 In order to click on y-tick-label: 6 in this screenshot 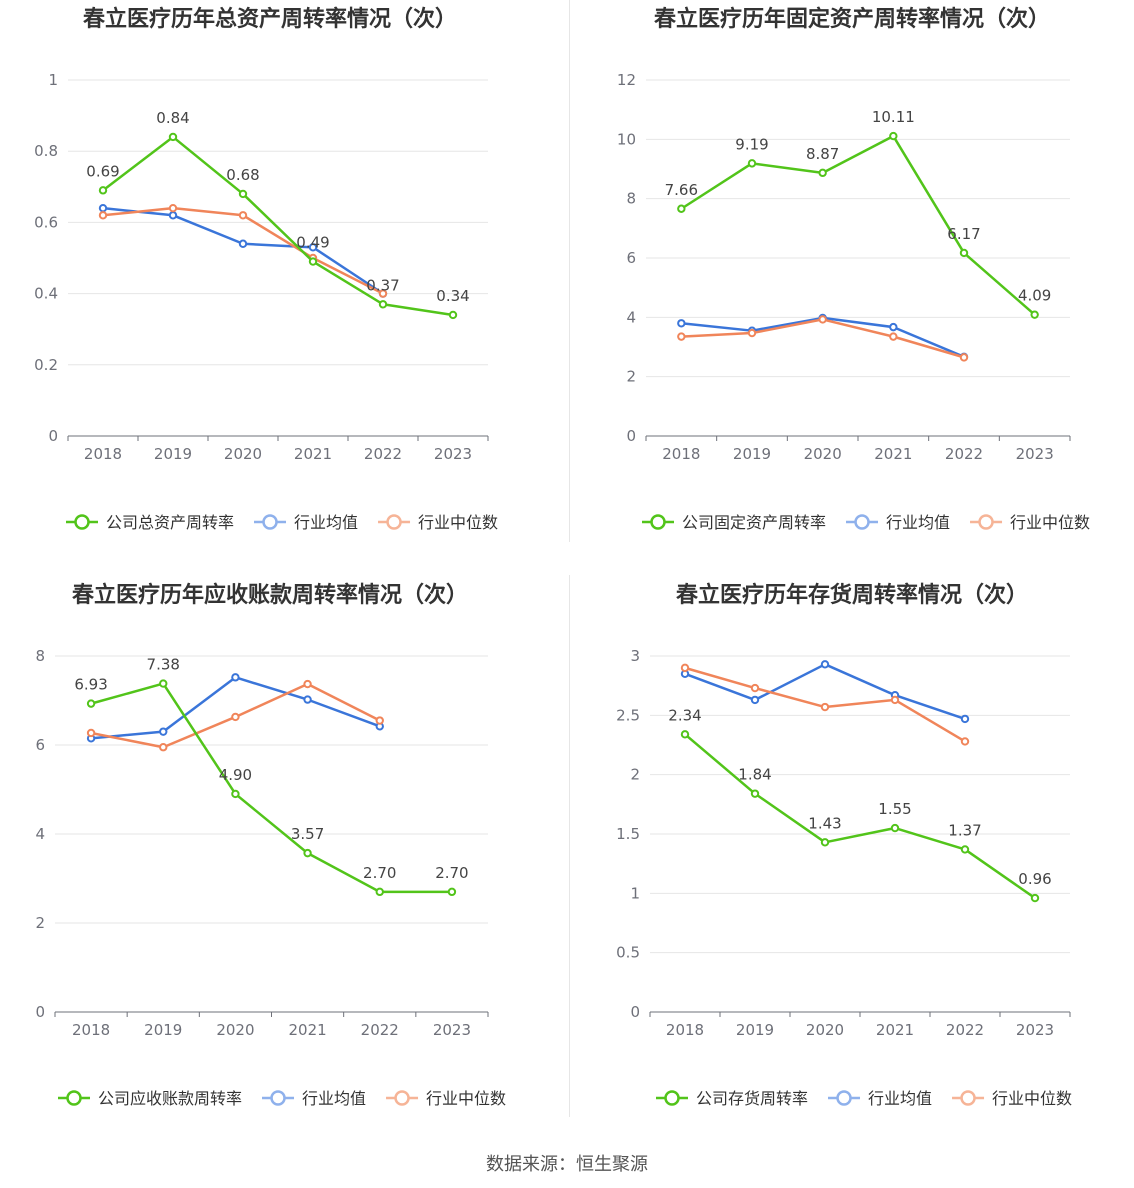, I will do `click(631, 258)`.